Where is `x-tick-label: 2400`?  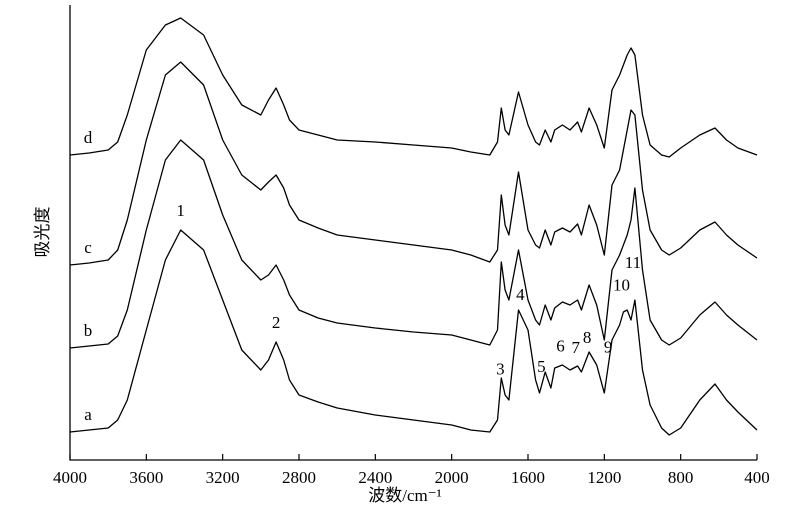
x-tick-label: 2400 is located at coordinates (375, 477).